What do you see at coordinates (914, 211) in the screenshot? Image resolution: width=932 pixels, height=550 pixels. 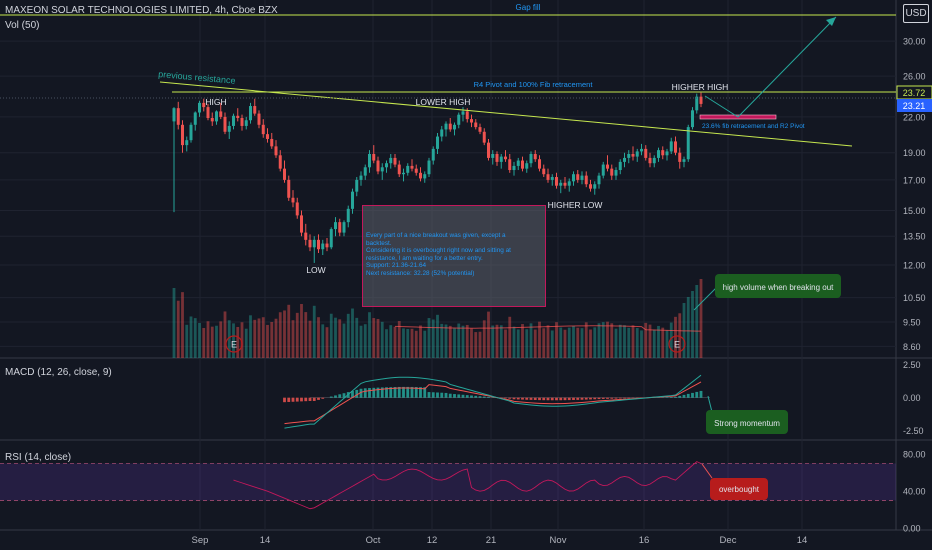 I see `y-tick-label: 15.00` at bounding box center [914, 211].